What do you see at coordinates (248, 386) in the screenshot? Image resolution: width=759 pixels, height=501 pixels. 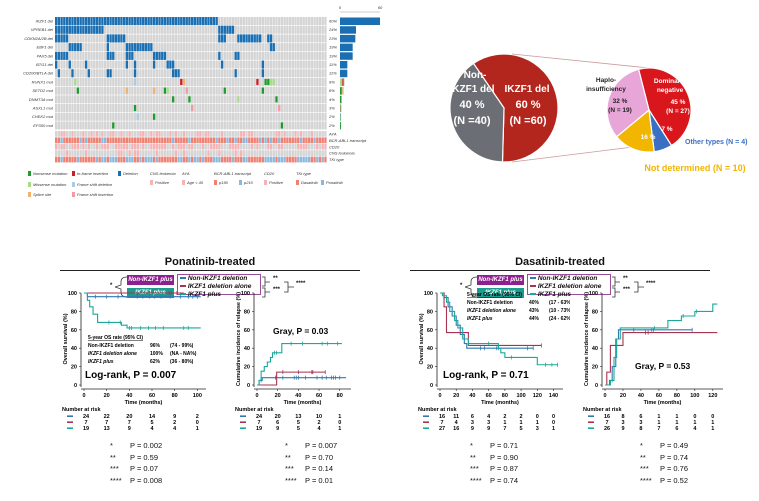 I see `y-tick-label: 0` at bounding box center [248, 386].